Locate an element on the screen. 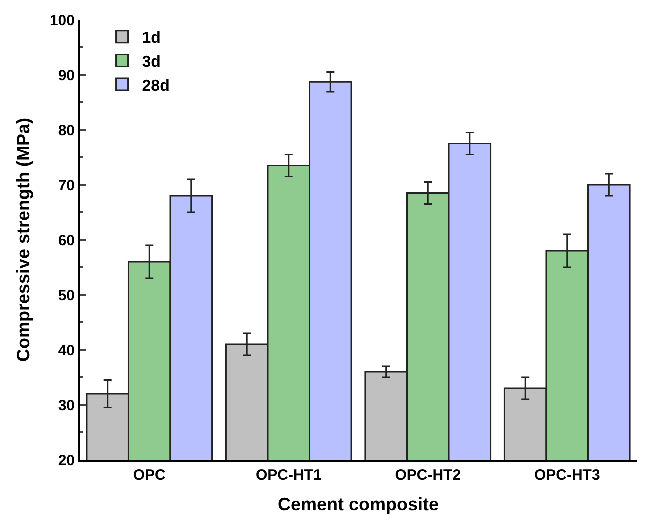  legend-label: 1d is located at coordinates (151, 39).